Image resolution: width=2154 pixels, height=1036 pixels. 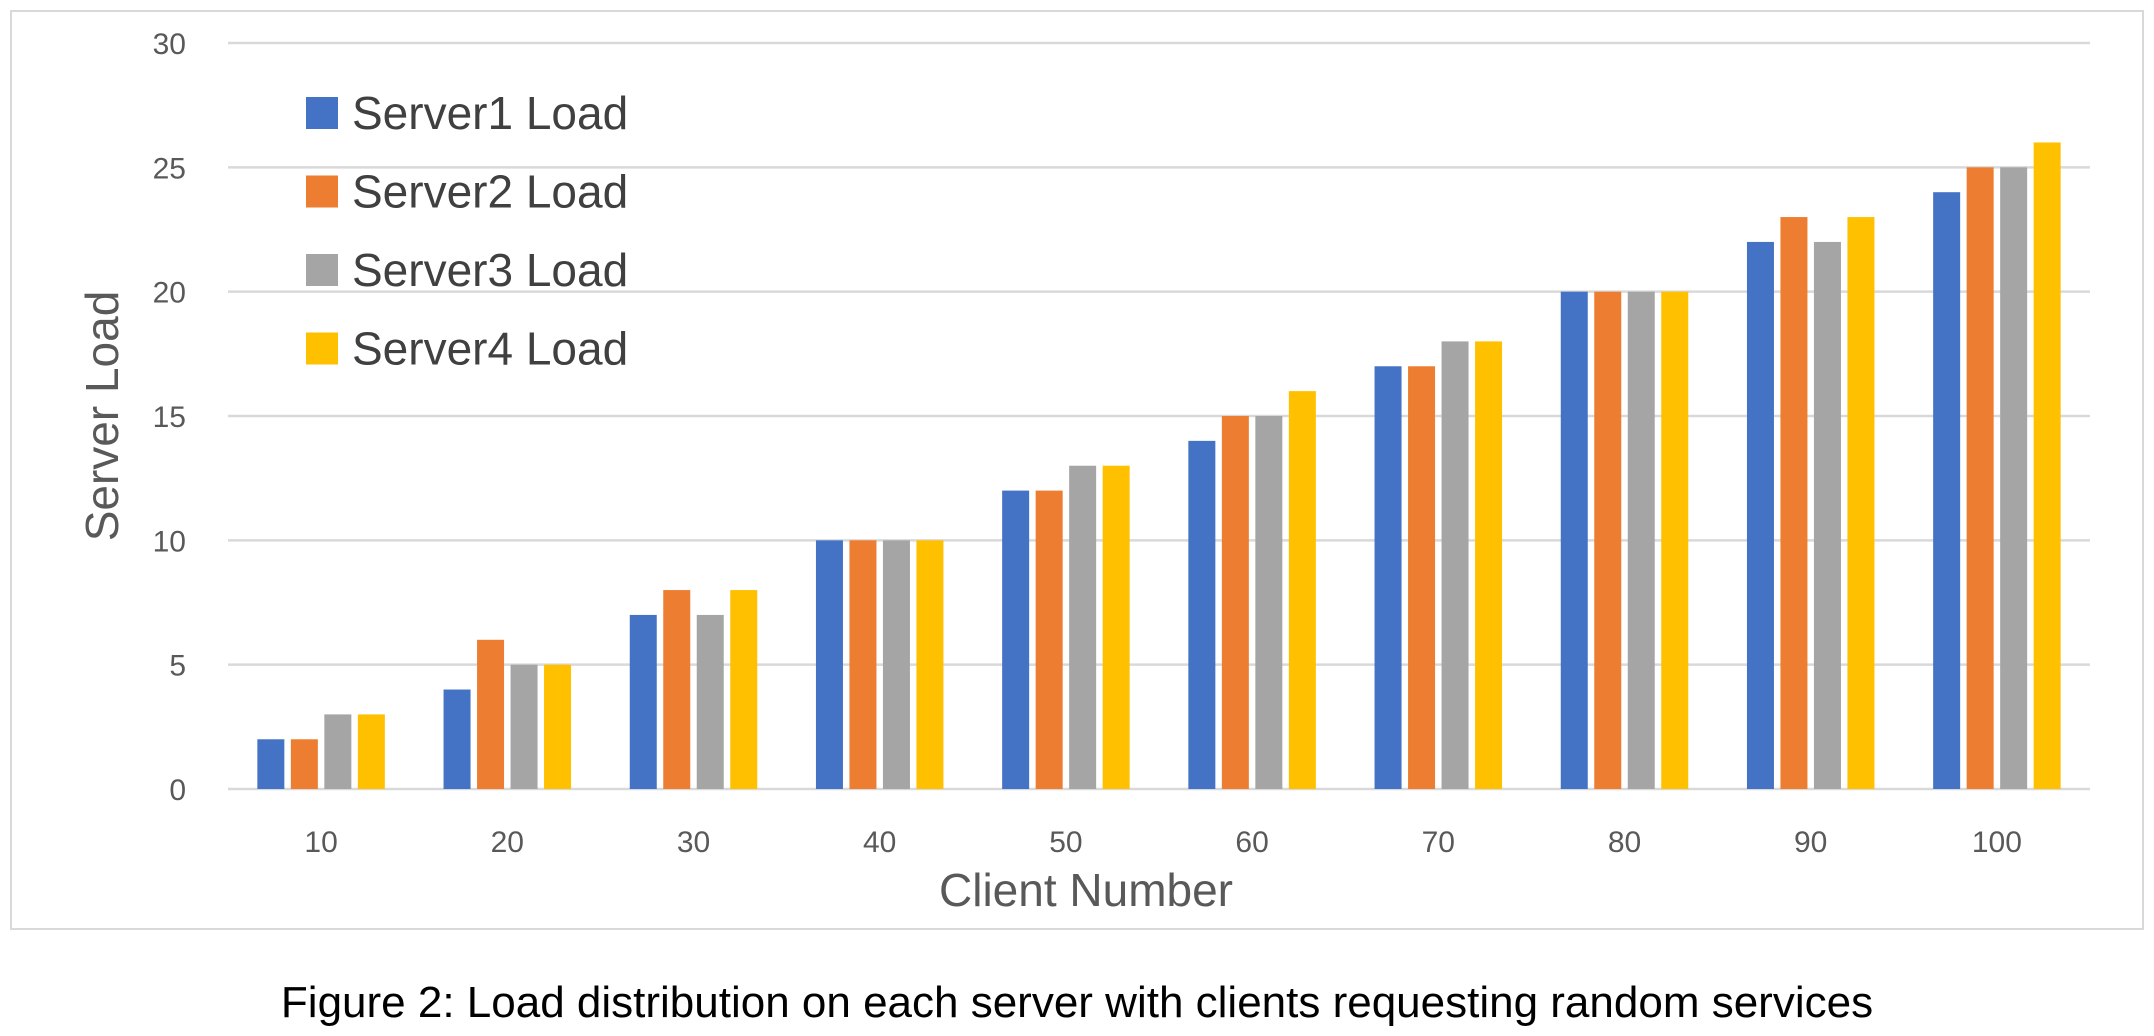 I want to click on legend-label: Server2 Load, so click(x=490, y=192).